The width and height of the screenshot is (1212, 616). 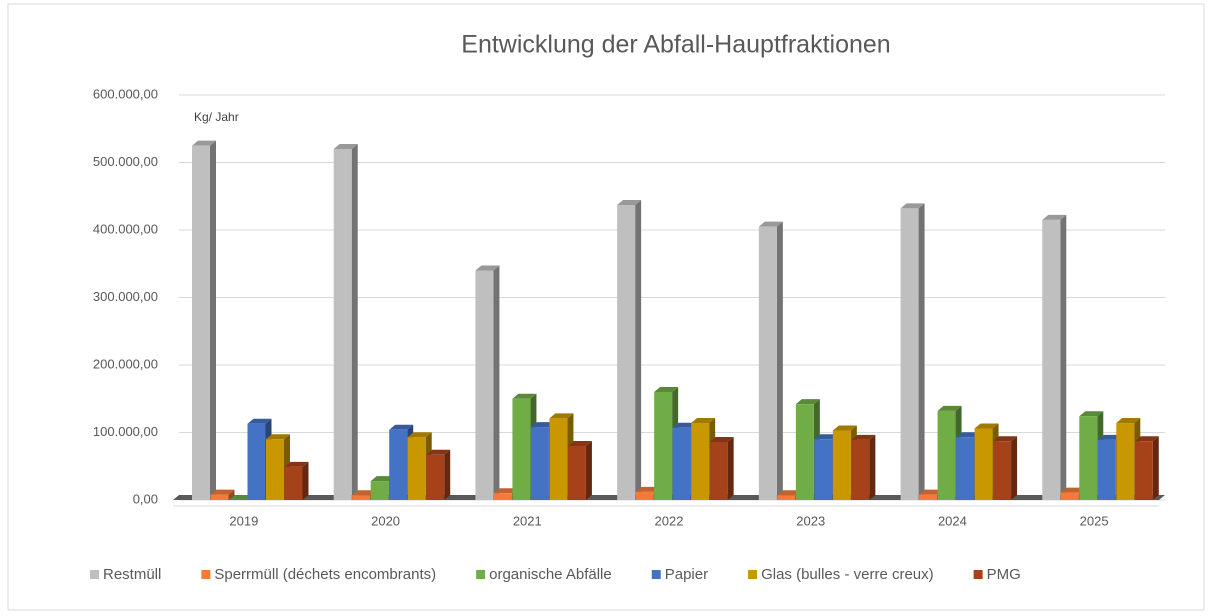 I want to click on y-tick-label: 200.000,00, so click(x=125, y=363).